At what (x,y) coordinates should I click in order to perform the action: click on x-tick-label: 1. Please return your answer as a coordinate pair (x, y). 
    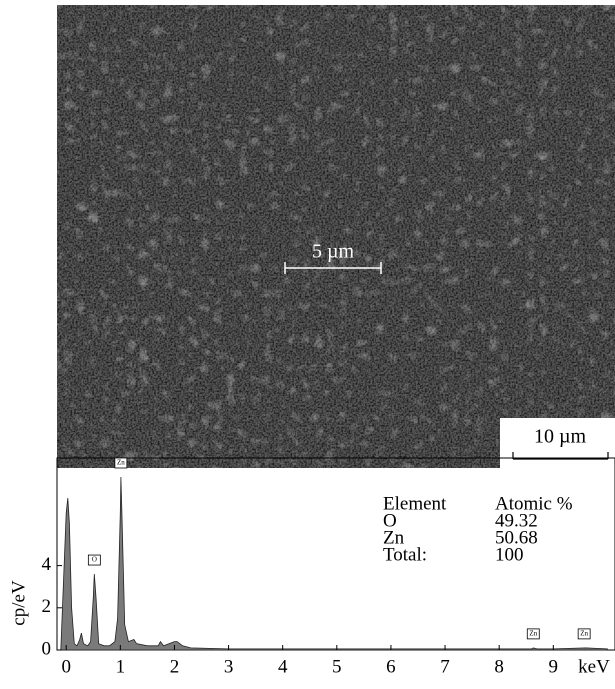
    Looking at the image, I should click on (121, 666).